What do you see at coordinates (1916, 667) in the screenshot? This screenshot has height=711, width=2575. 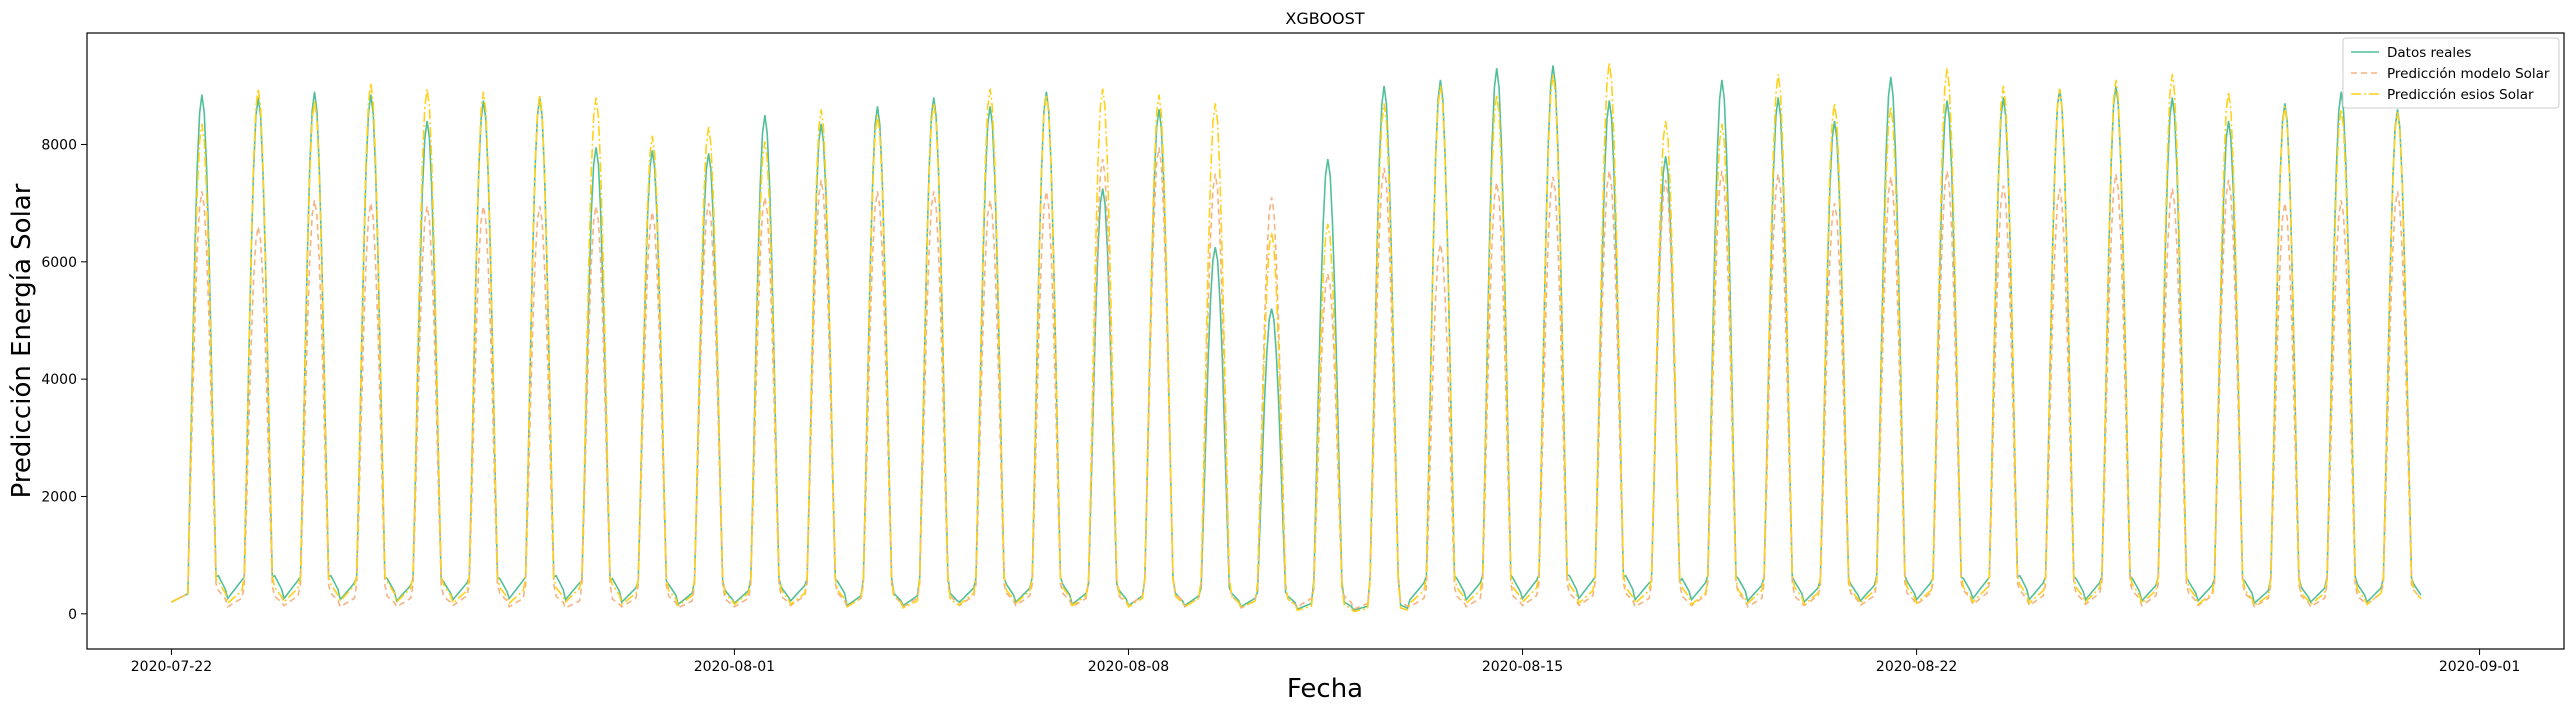 I see `x-tick-label: 2020-08-22` at bounding box center [1916, 667].